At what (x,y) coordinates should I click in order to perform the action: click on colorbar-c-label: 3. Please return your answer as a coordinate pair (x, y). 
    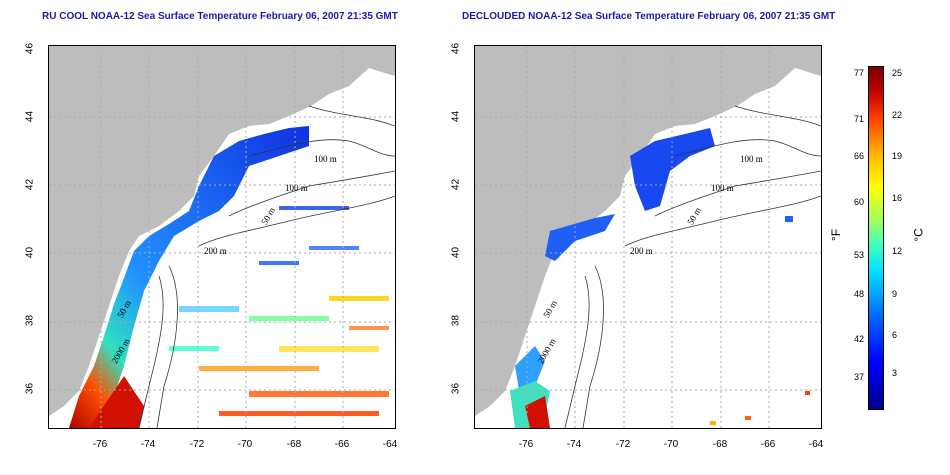
    Looking at the image, I should click on (895, 373).